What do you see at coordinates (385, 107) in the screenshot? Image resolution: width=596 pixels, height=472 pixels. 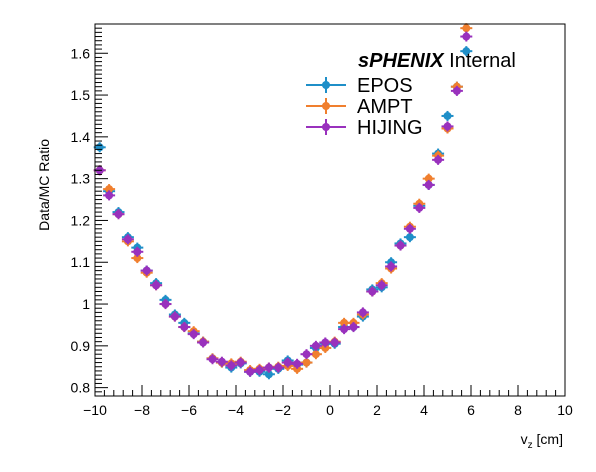 I see `legend-label-ampt: AMPT` at bounding box center [385, 107].